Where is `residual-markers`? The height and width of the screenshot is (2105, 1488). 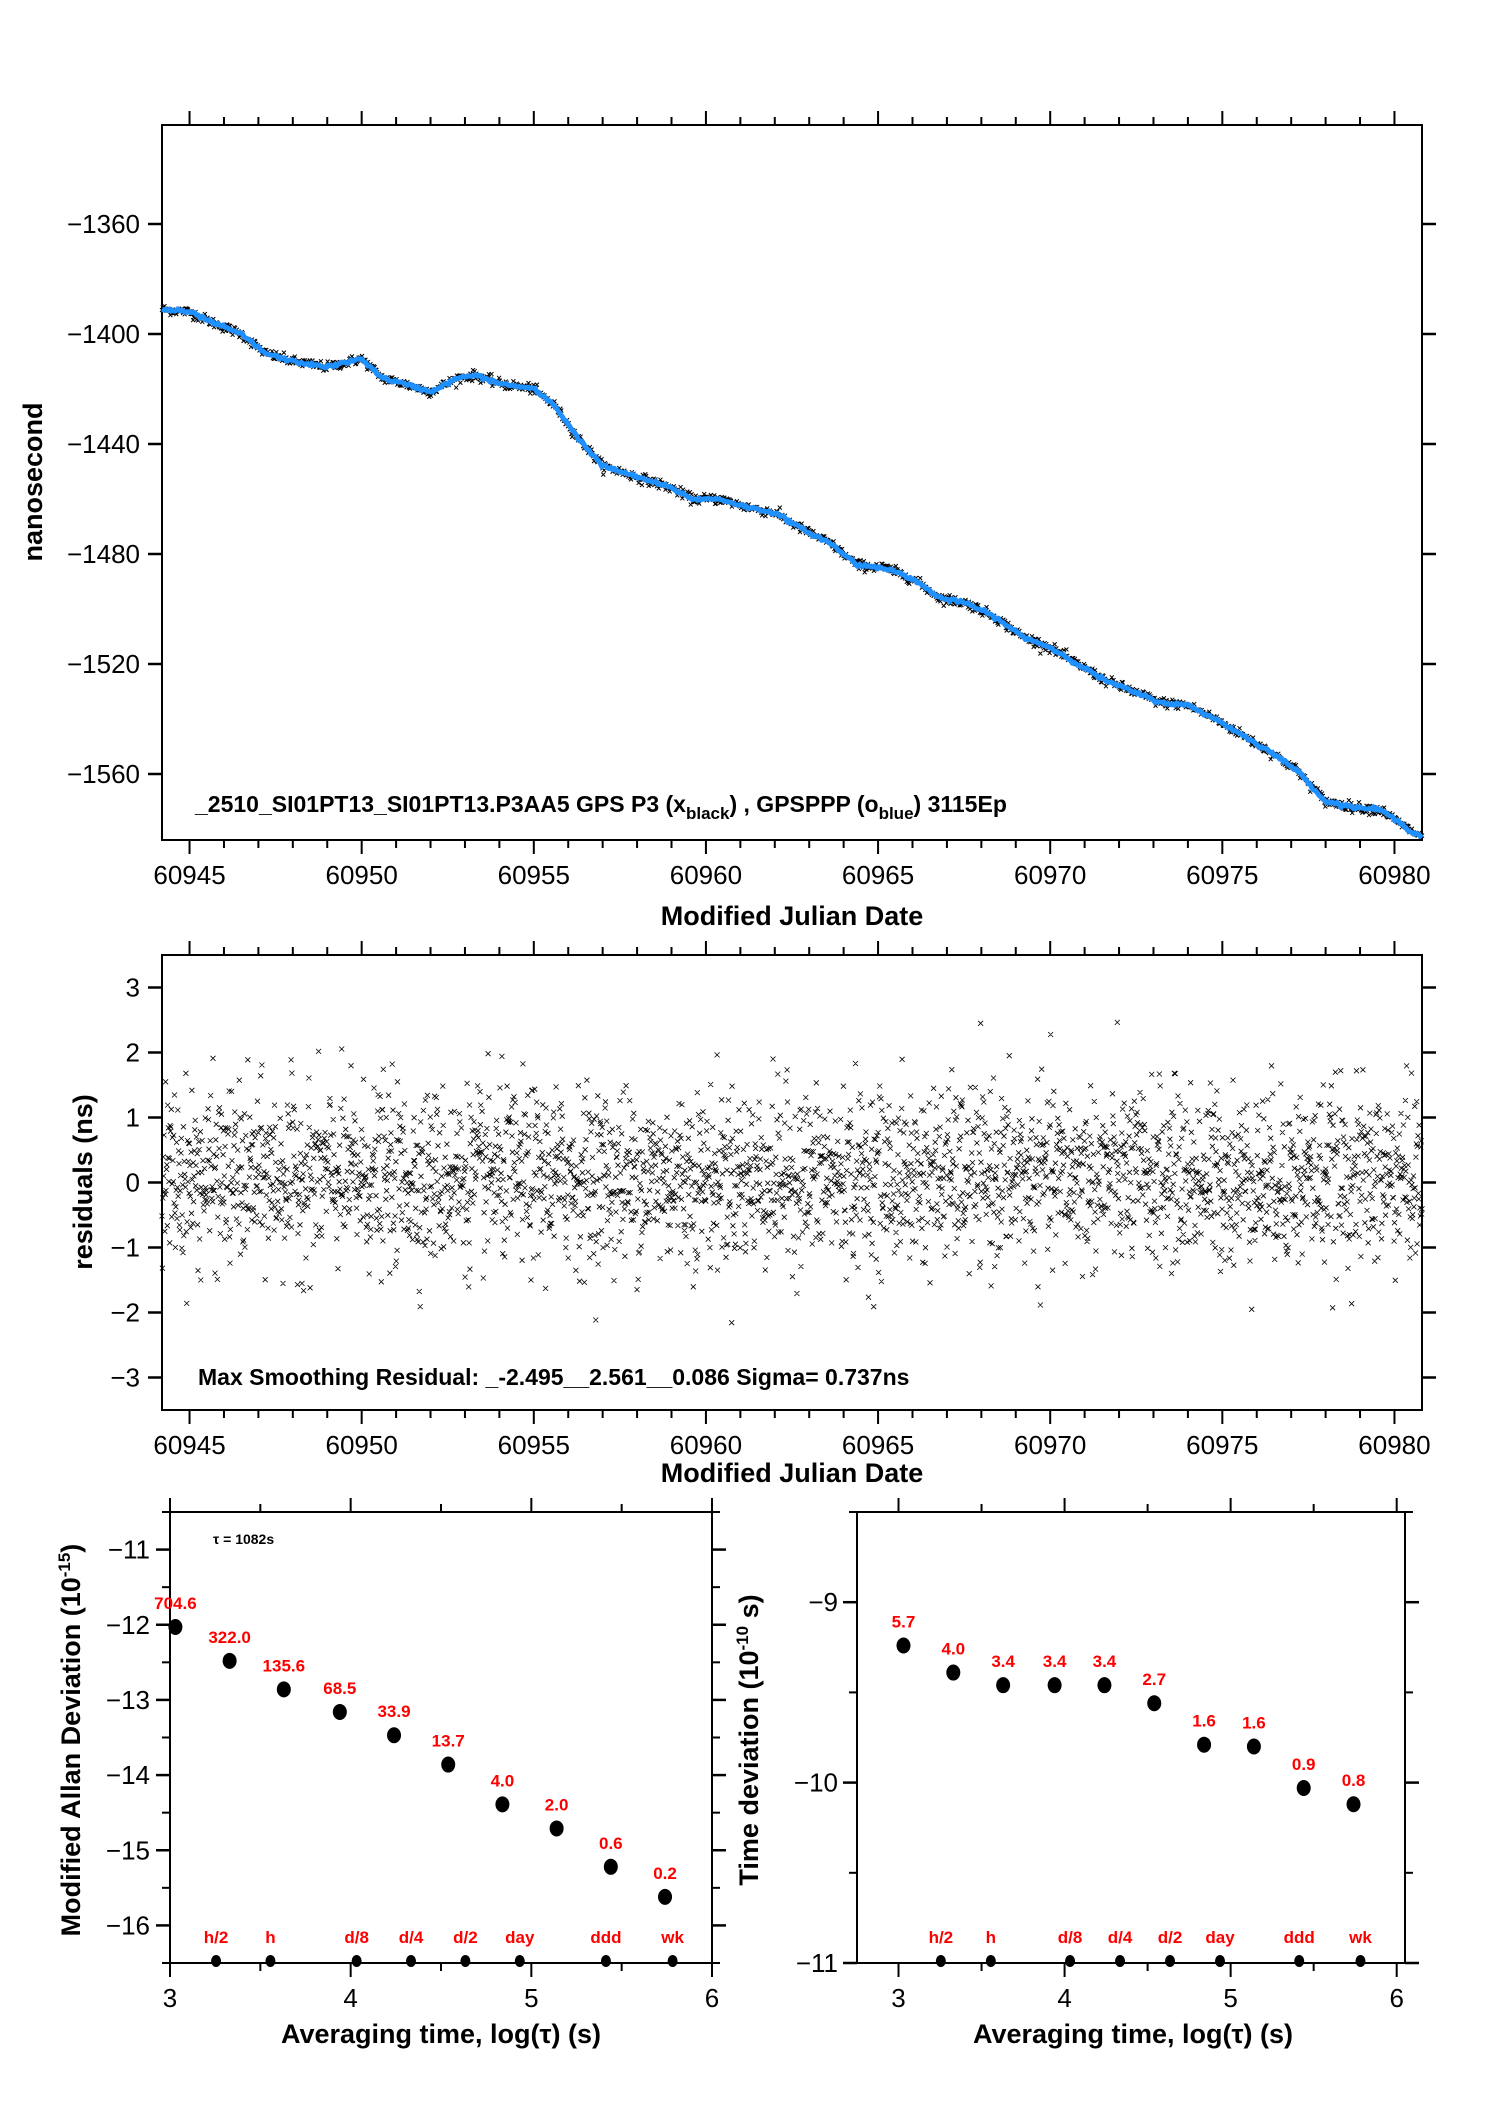 residual-markers is located at coordinates (792, 1172).